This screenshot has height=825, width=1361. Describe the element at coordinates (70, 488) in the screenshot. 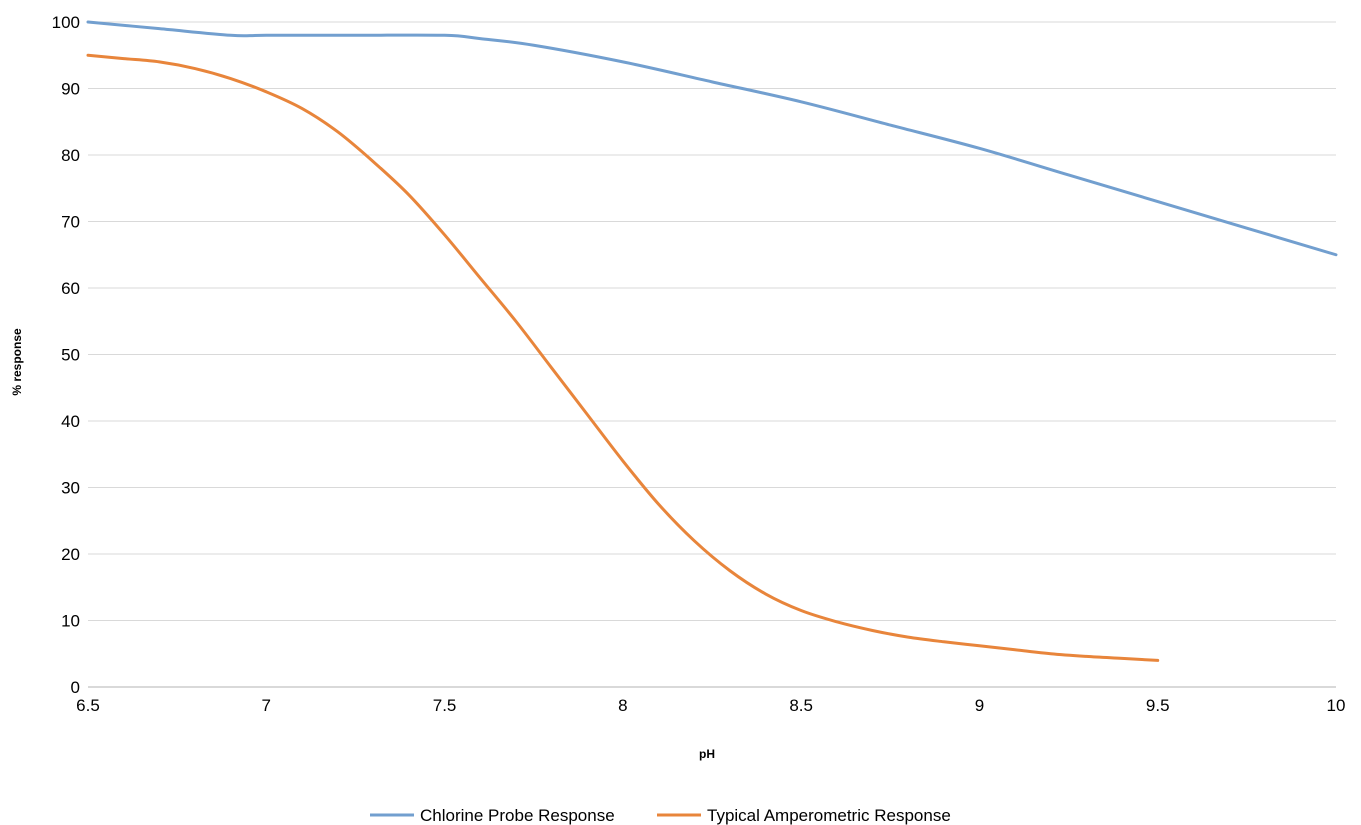

I see `y-tick-label: 30` at that location.